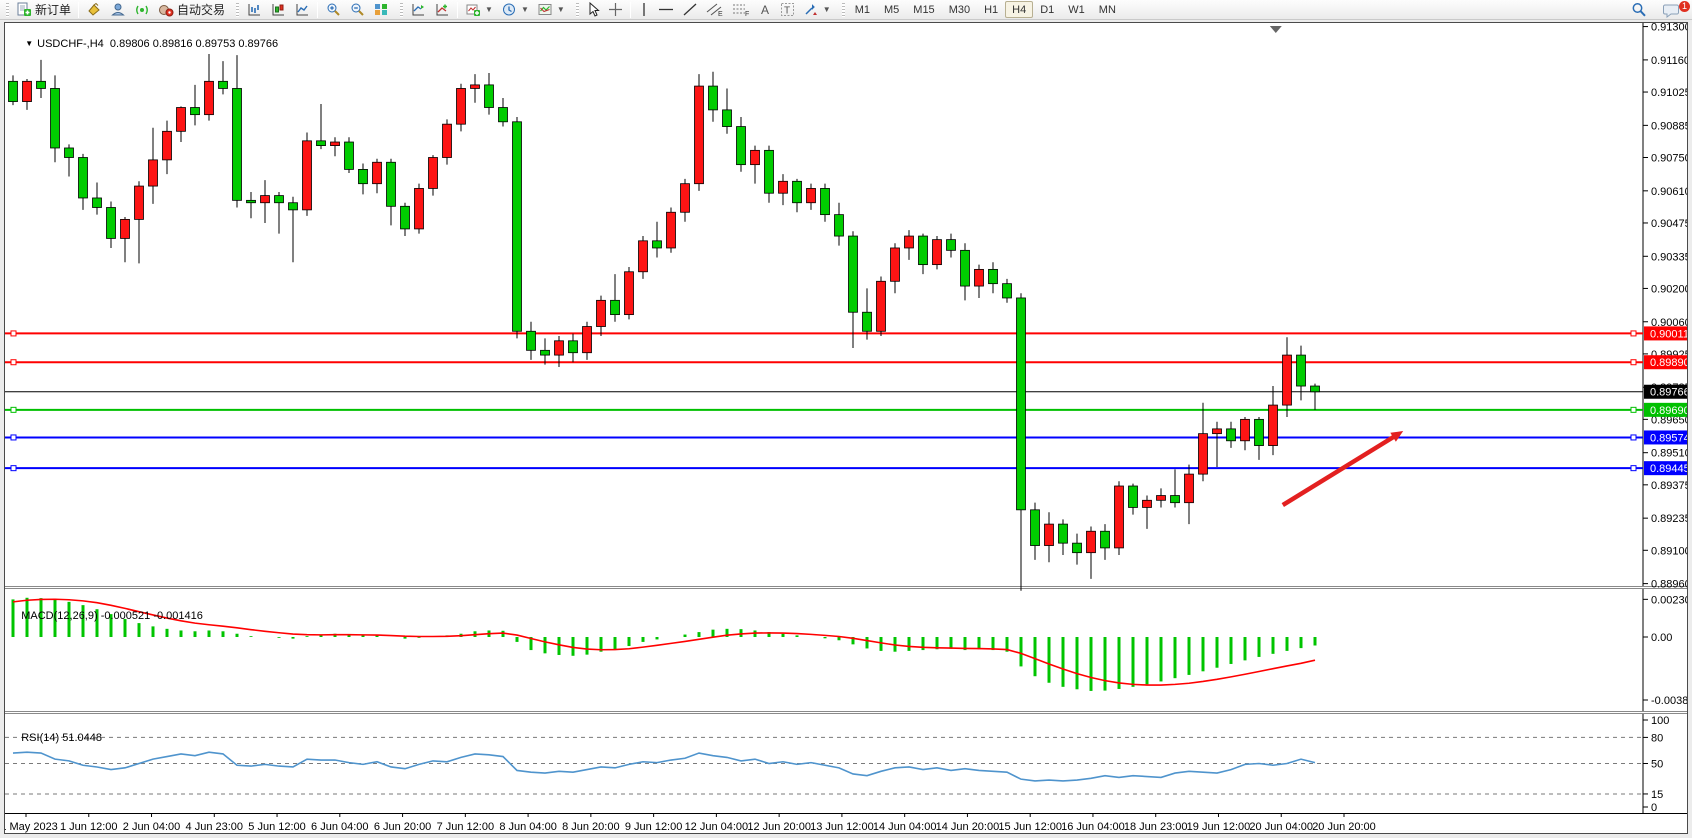 This screenshot has width=1692, height=838. What do you see at coordinates (1668, 393) in the screenshot?
I see `svg-text: 0.89766` at bounding box center [1668, 393].